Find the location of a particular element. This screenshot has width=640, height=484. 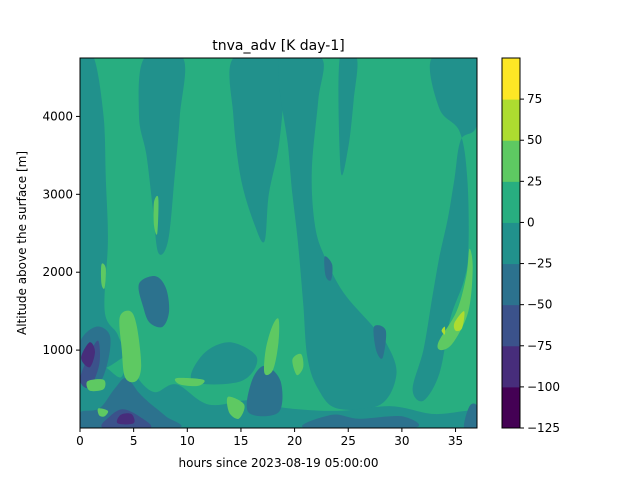

x-tick-label: 25 is located at coordinates (348, 441).